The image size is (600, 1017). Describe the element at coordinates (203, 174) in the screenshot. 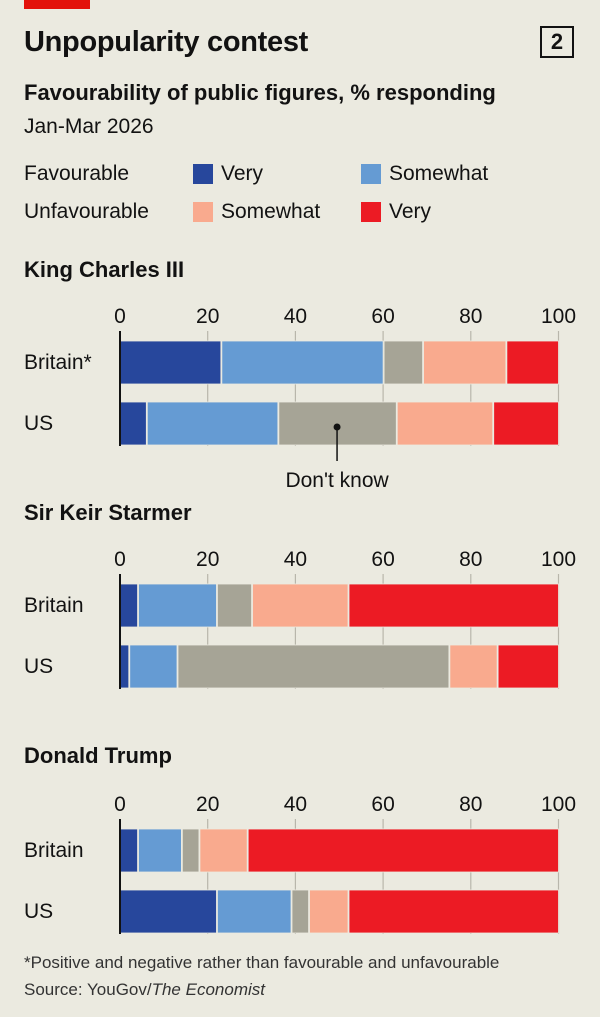

I see `legend-swatch-fav-very` at that location.